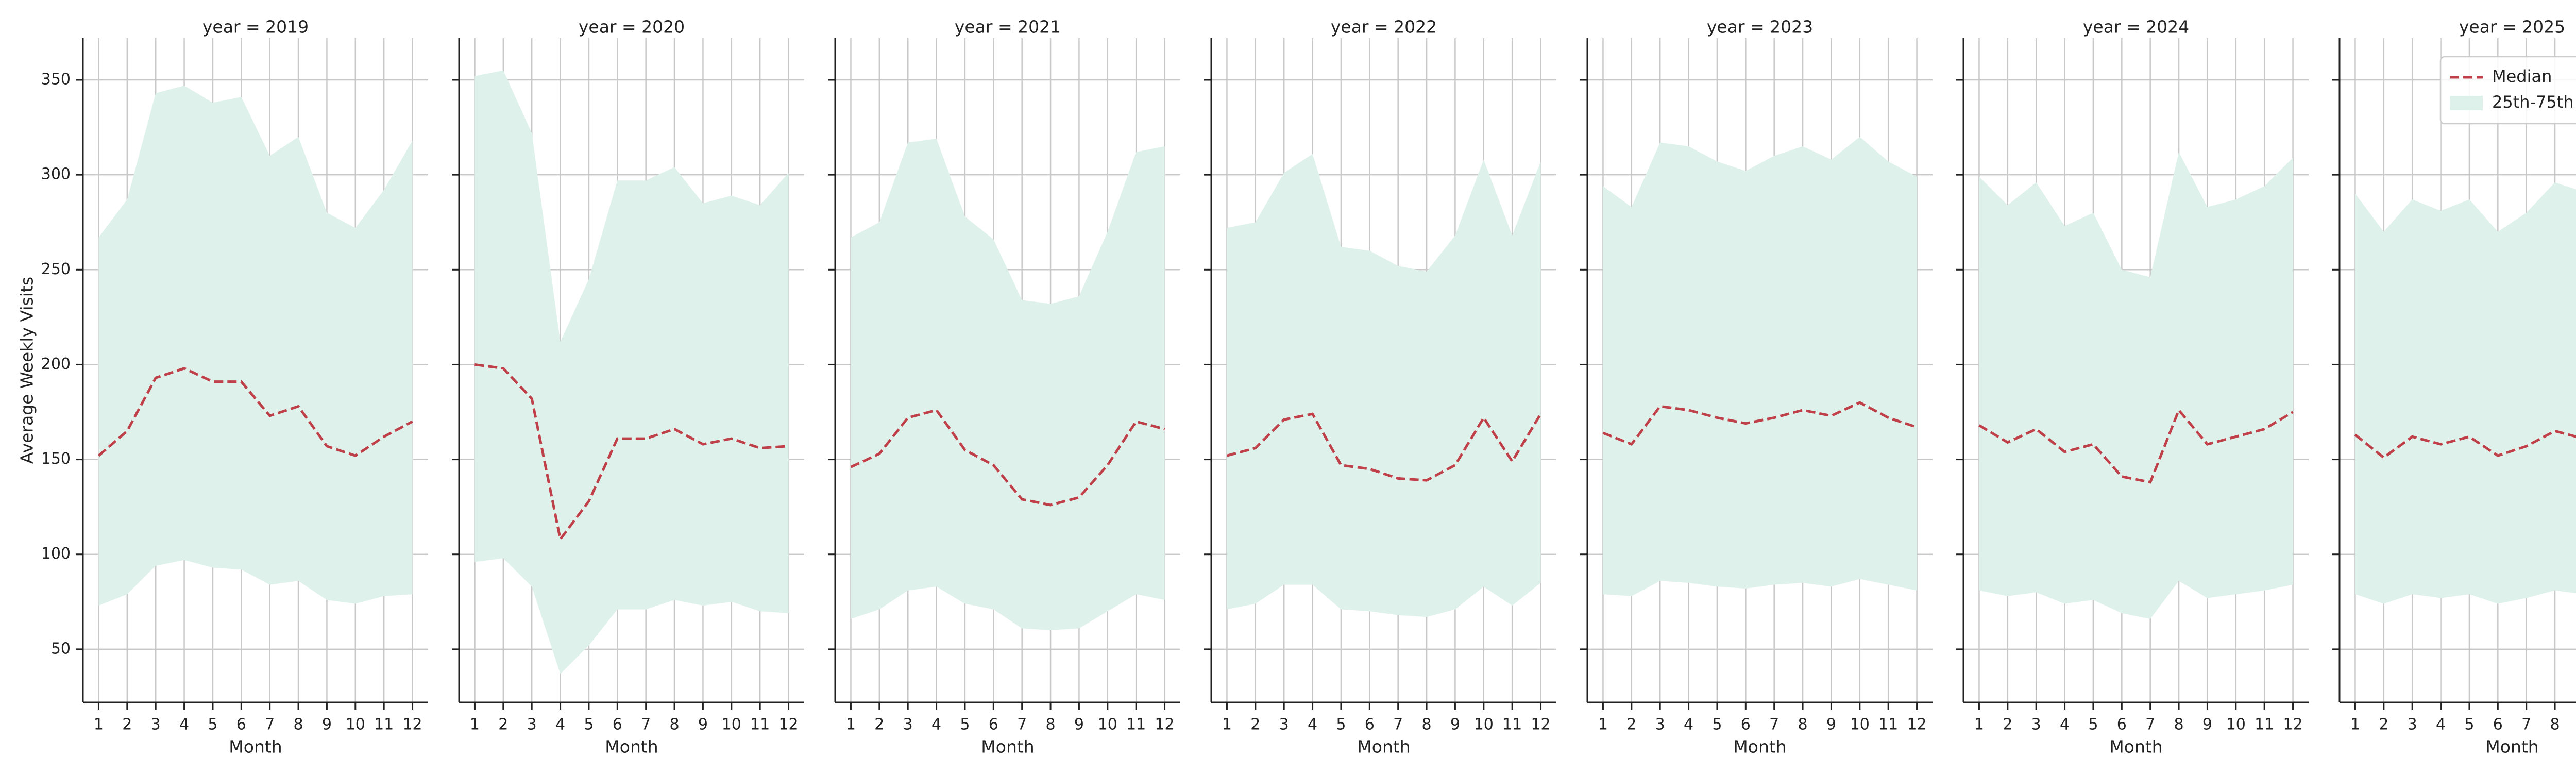  What do you see at coordinates (2466, 103) in the screenshot?
I see `legend-swatch` at bounding box center [2466, 103].